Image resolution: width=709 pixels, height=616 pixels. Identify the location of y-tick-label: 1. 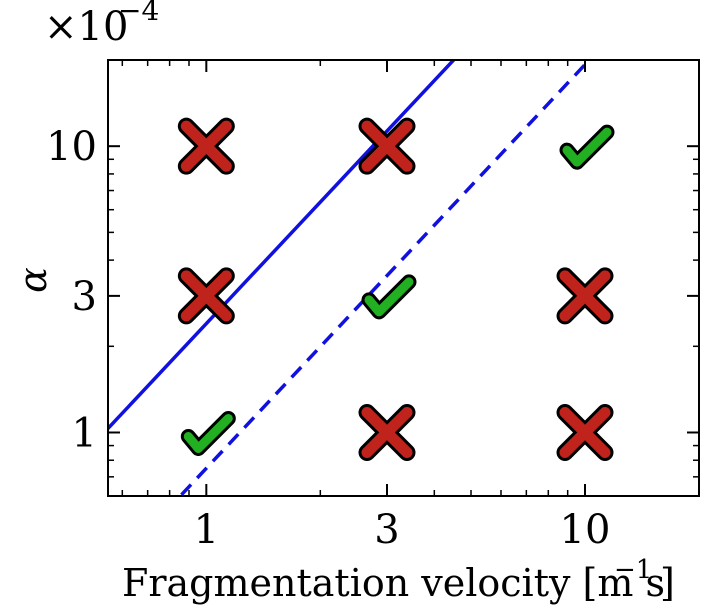
(84, 433).